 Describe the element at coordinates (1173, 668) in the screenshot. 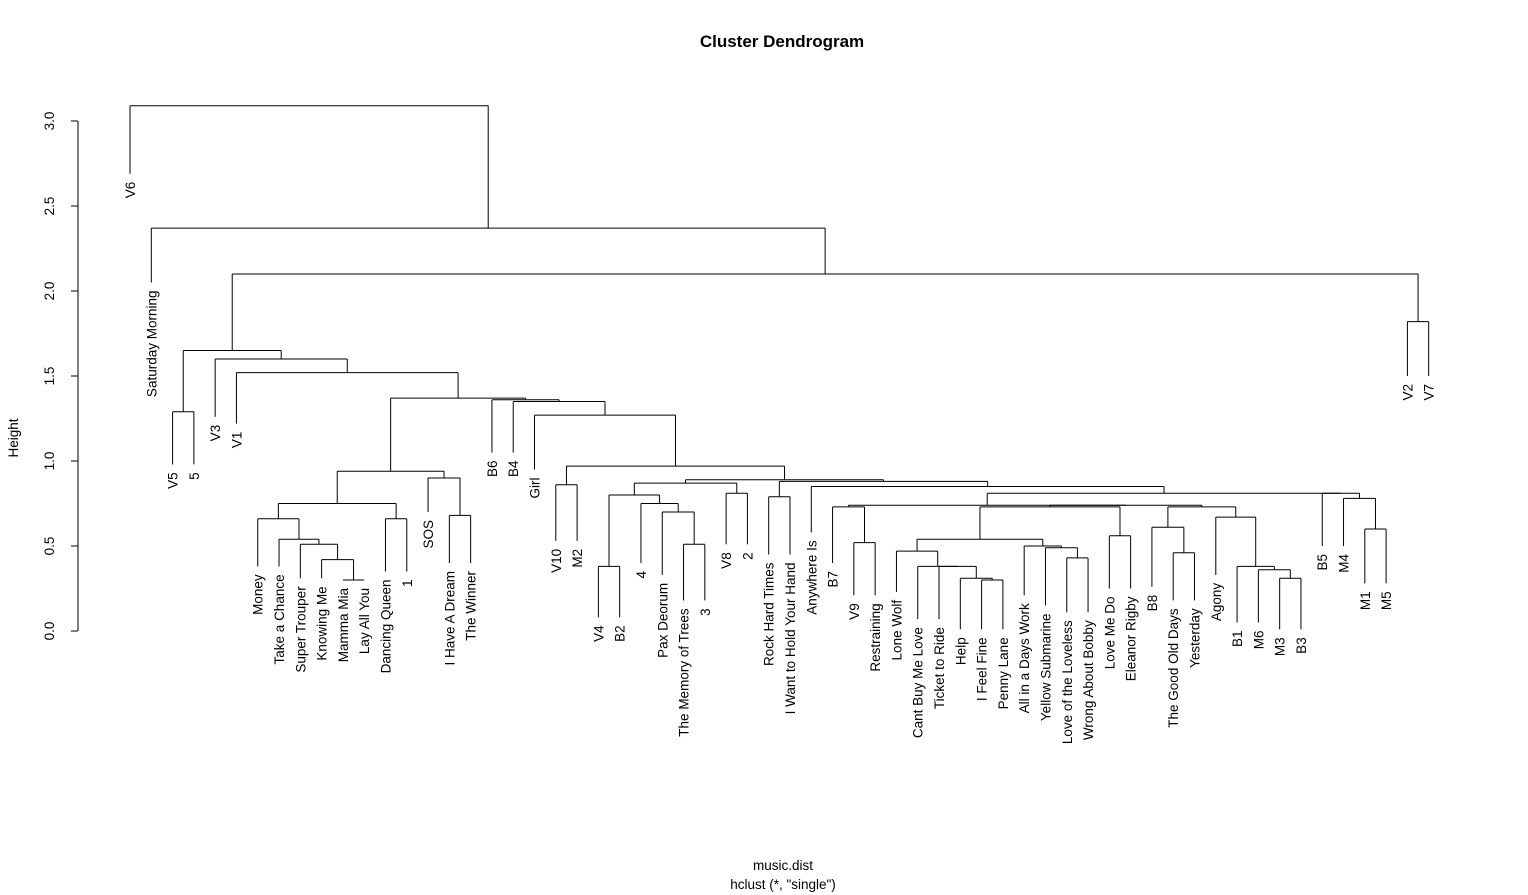

I see `leaf-label: The Good Old Days` at that location.